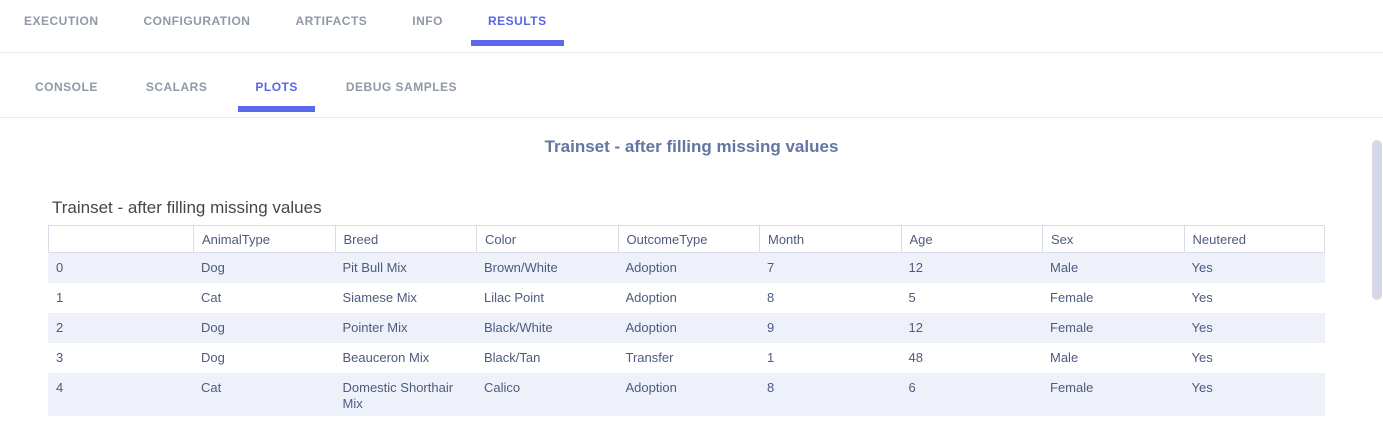  What do you see at coordinates (502, 387) in the screenshot?
I see `table-cell: Calico` at bounding box center [502, 387].